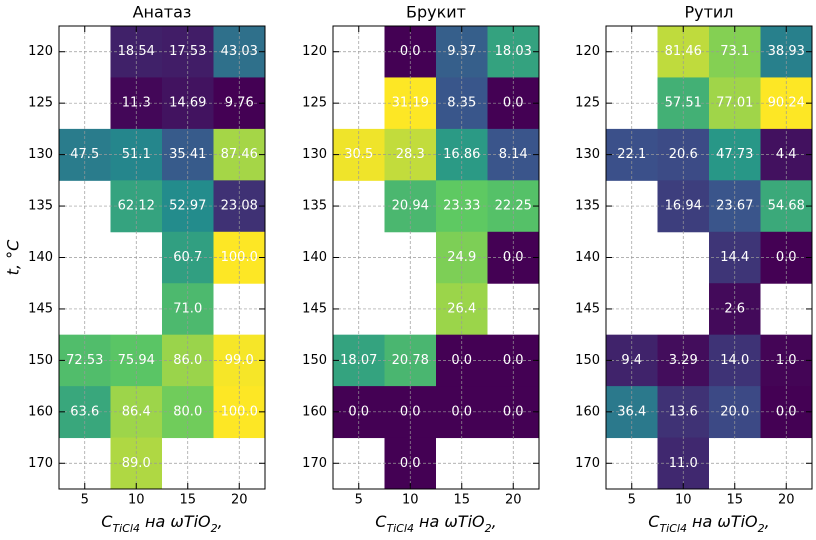  Describe the element at coordinates (239, 206) in the screenshot. I see `cell-label: 23.08` at that location.